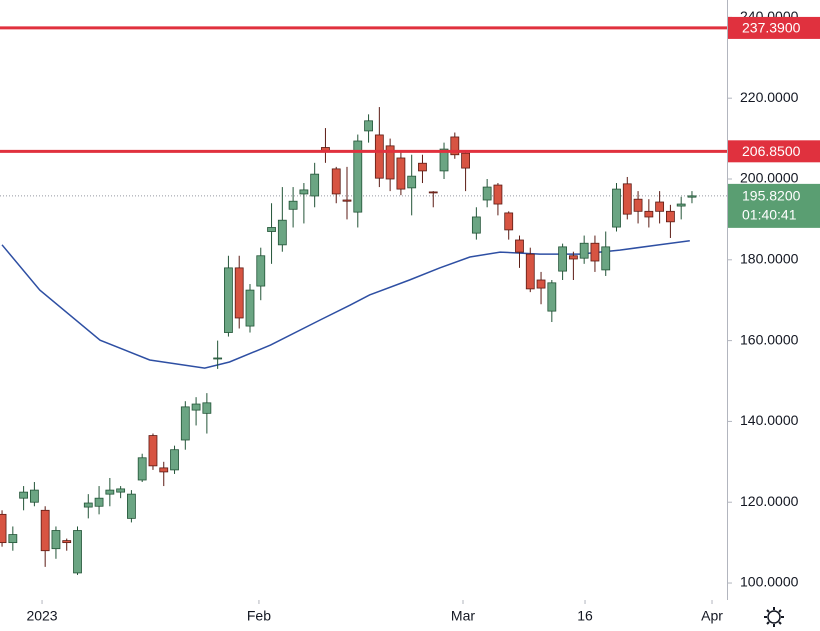  What do you see at coordinates (463, 616) in the screenshot?
I see `x-tick-label: Mar` at bounding box center [463, 616].